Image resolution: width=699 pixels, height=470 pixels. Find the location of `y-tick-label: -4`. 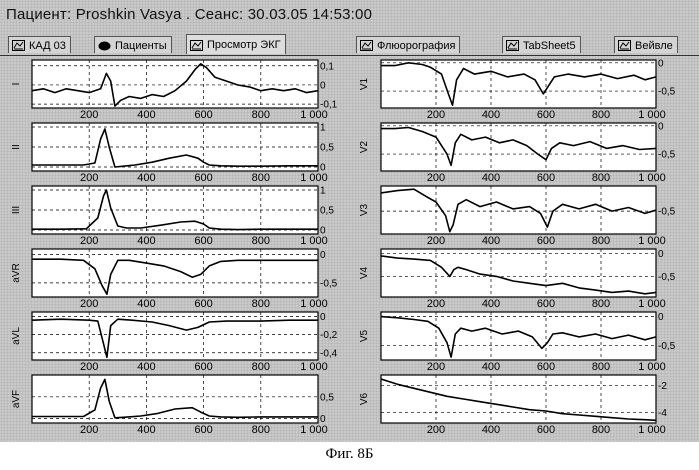

y-tick-label: -4 is located at coordinates (662, 413).